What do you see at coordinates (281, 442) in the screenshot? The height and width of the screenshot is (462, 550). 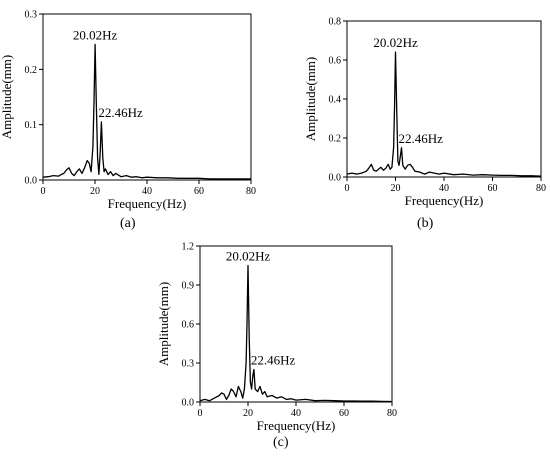 I see `caption-c: (c)` at bounding box center [281, 442].